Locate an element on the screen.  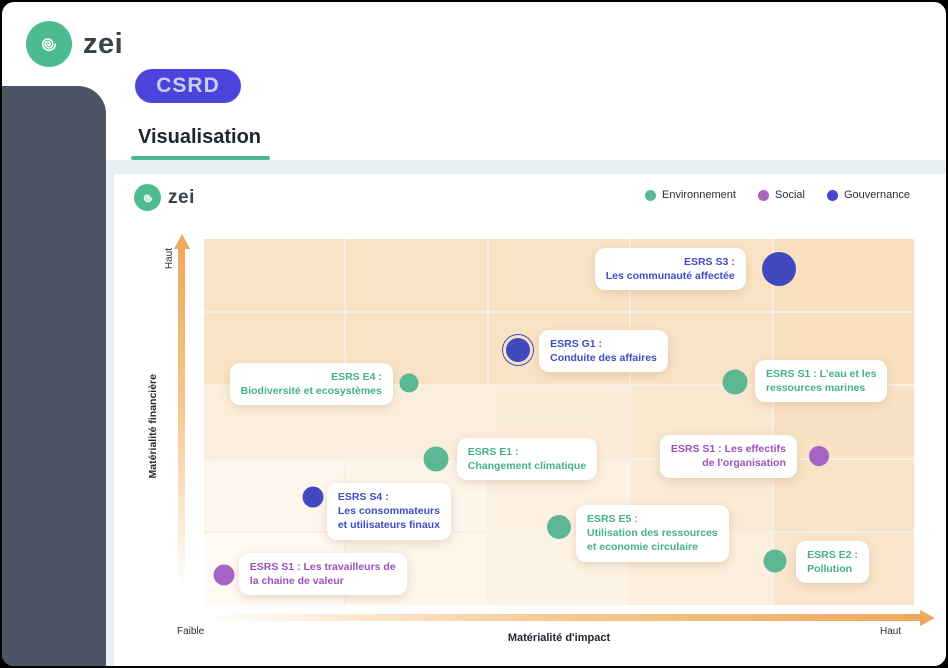
legend-label: Gouvernance is located at coordinates (876, 195).